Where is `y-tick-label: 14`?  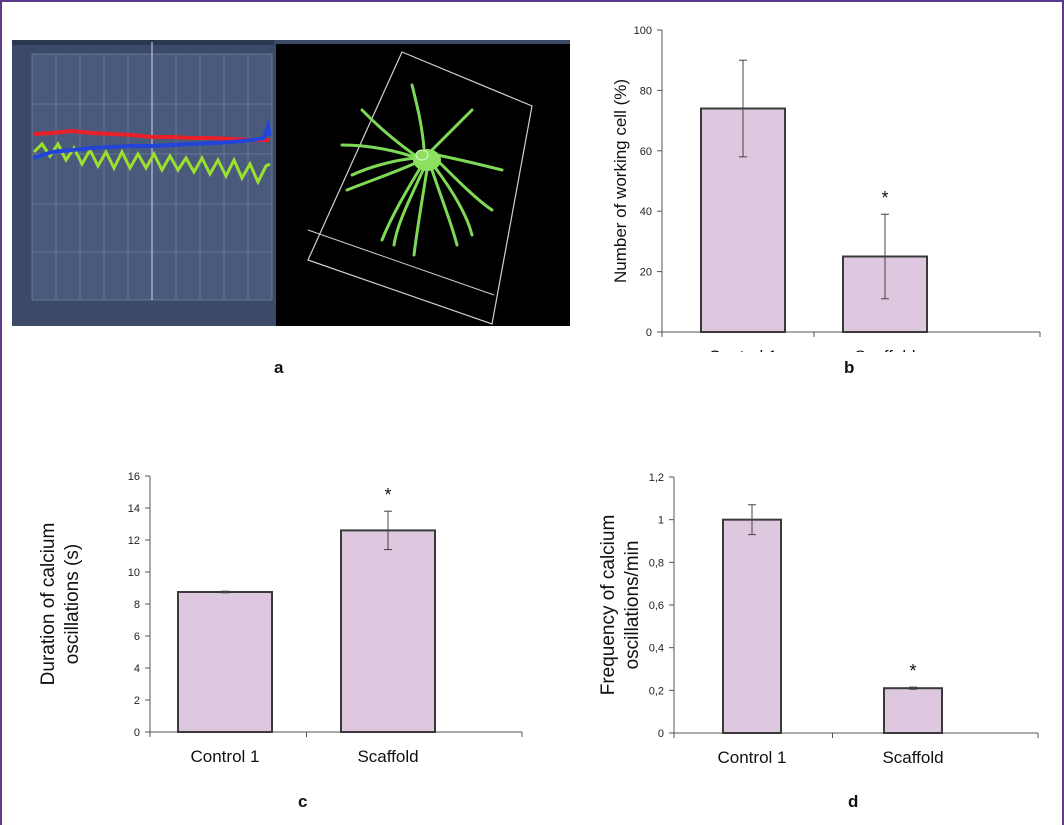 y-tick-label: 14 is located at coordinates (134, 509).